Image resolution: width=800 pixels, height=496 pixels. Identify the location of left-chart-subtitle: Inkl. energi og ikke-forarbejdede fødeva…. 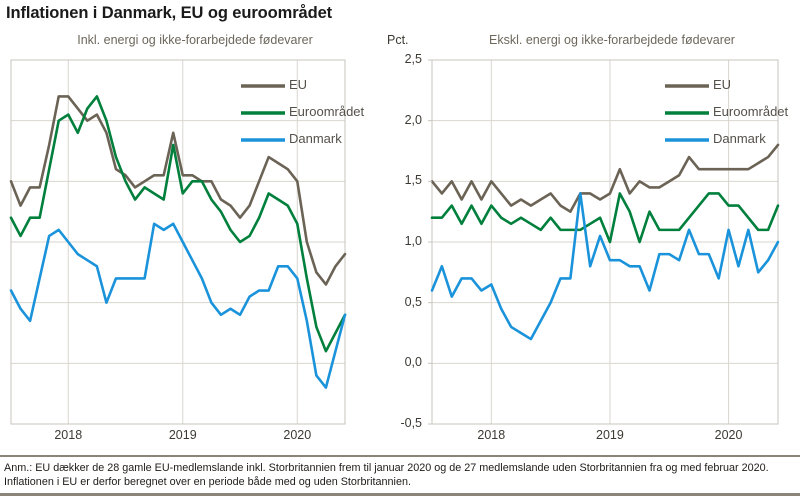
(195, 40).